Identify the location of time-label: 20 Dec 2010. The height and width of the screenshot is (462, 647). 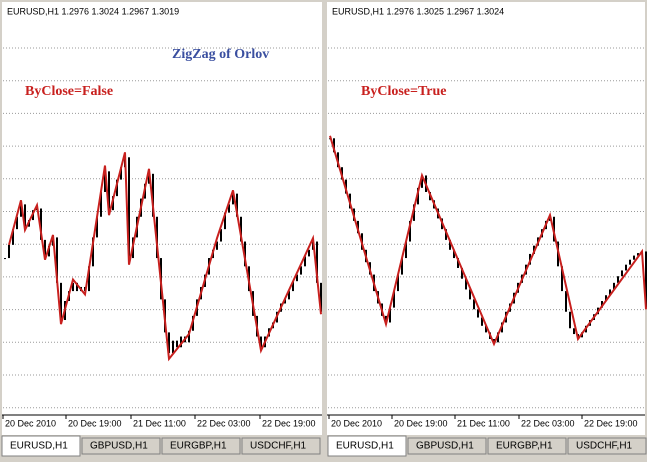
(30, 423).